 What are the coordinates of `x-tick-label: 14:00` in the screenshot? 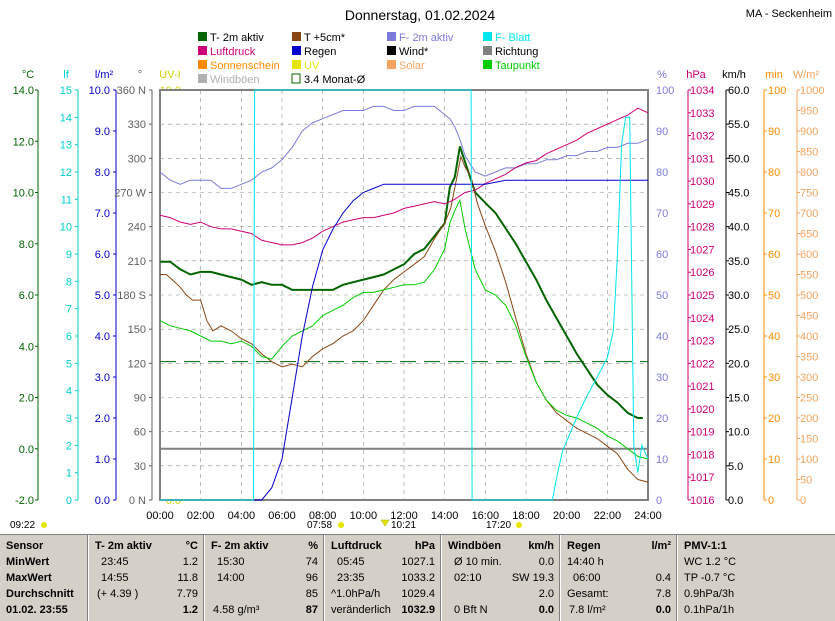 It's located at (445, 516).